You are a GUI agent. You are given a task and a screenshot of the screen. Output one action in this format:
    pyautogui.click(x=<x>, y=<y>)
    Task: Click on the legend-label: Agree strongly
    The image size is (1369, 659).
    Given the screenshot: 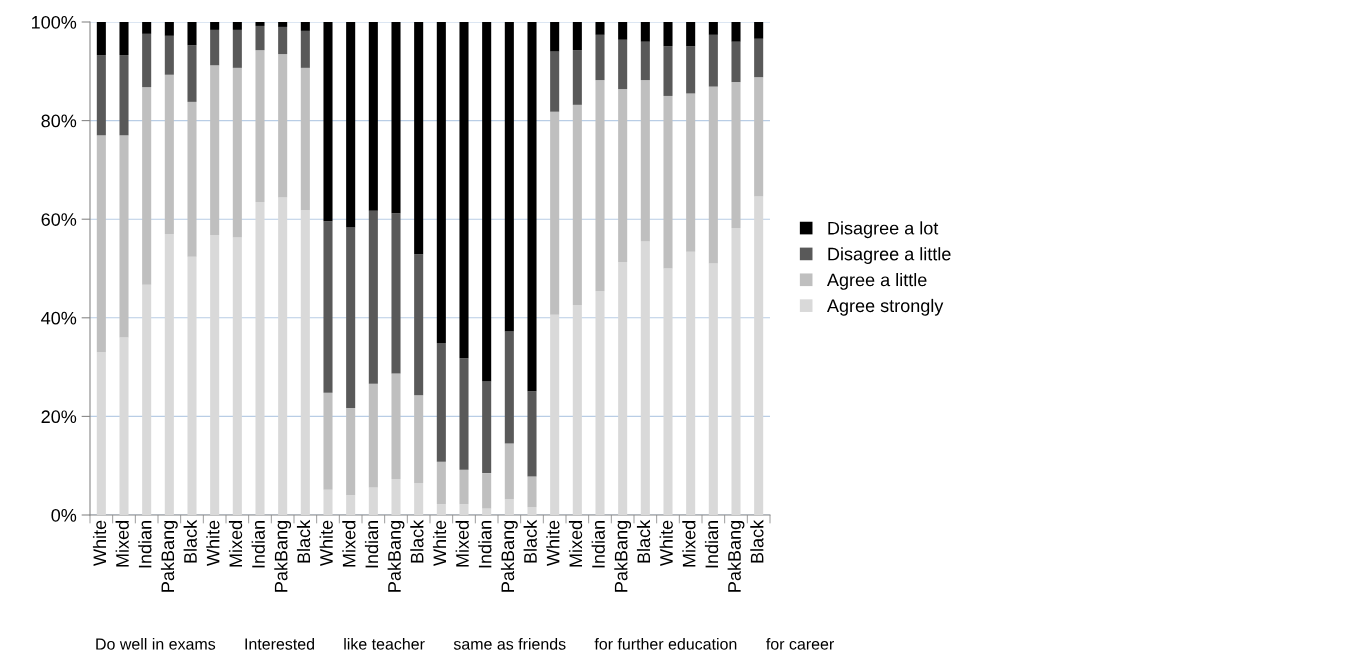 What is the action you would take?
    pyautogui.click(x=885, y=307)
    